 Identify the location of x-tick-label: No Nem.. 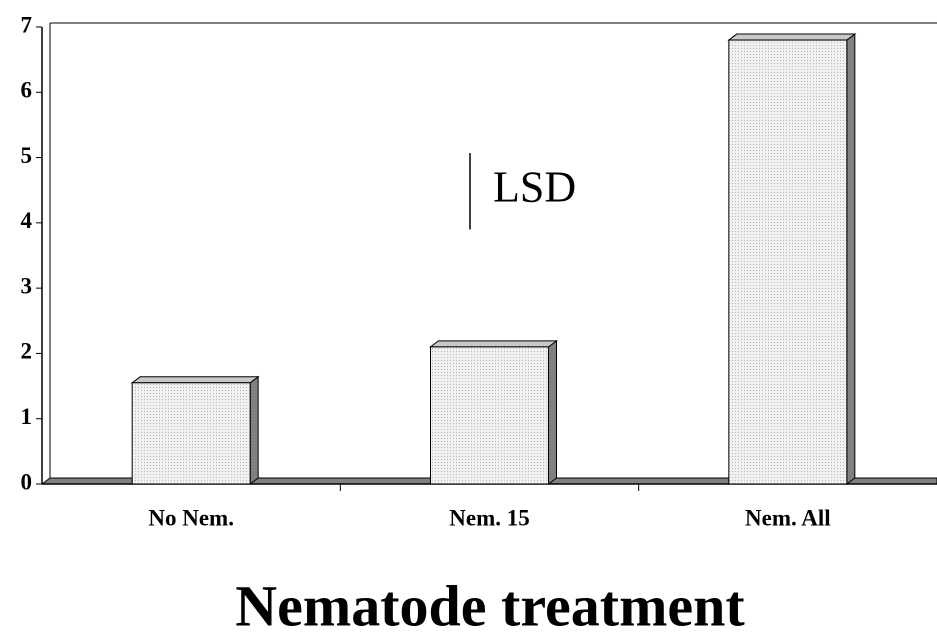
(191, 517).